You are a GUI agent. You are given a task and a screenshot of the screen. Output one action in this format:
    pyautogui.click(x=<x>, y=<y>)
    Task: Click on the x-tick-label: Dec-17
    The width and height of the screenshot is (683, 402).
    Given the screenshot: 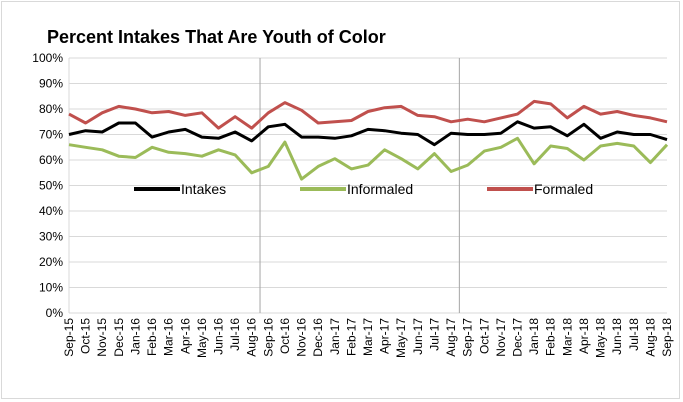 What is the action you would take?
    pyautogui.click(x=518, y=337)
    